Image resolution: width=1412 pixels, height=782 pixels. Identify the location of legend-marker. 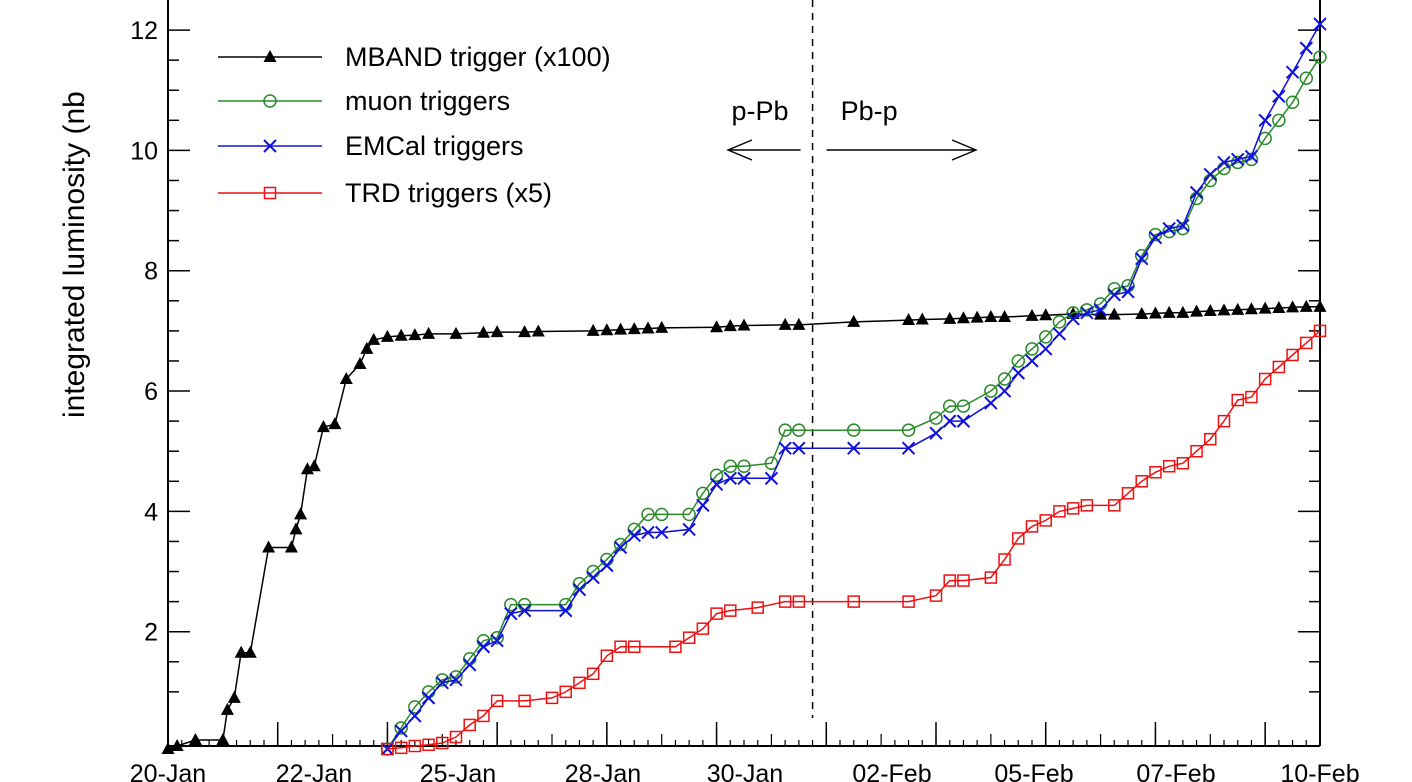
(270, 146).